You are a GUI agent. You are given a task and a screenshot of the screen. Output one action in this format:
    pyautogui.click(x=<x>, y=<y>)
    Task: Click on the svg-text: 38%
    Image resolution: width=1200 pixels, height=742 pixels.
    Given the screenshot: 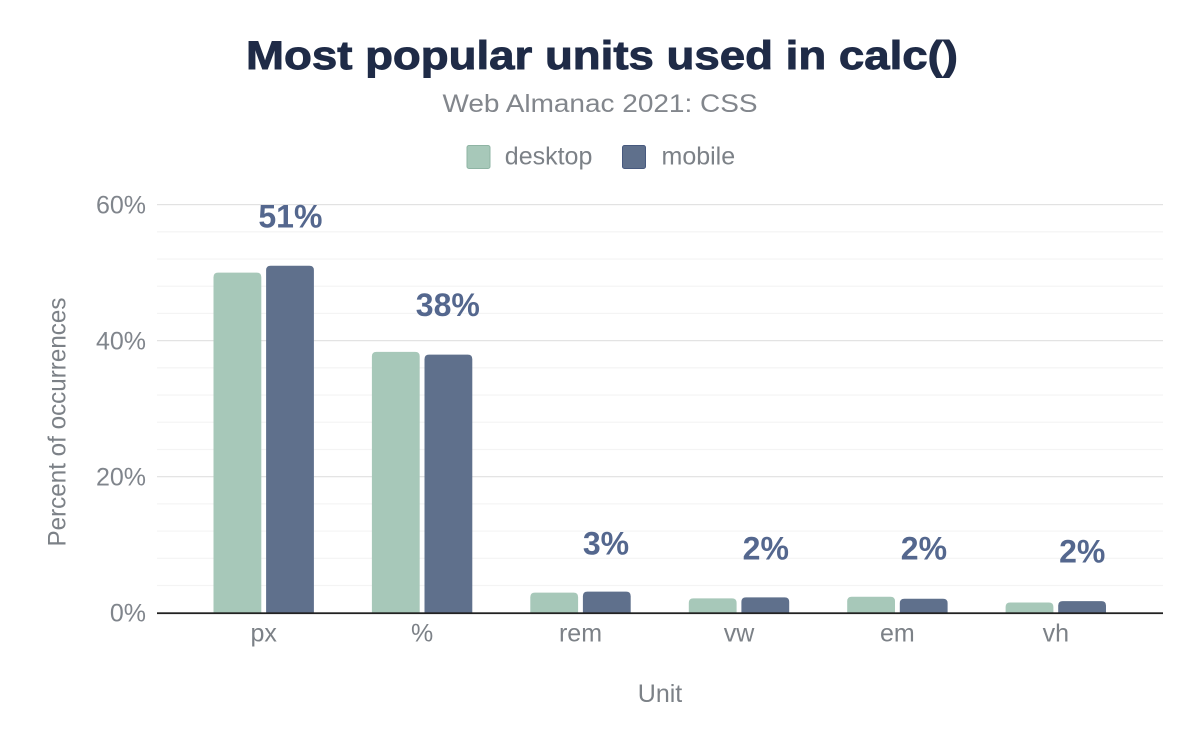 What is the action you would take?
    pyautogui.click(x=448, y=305)
    